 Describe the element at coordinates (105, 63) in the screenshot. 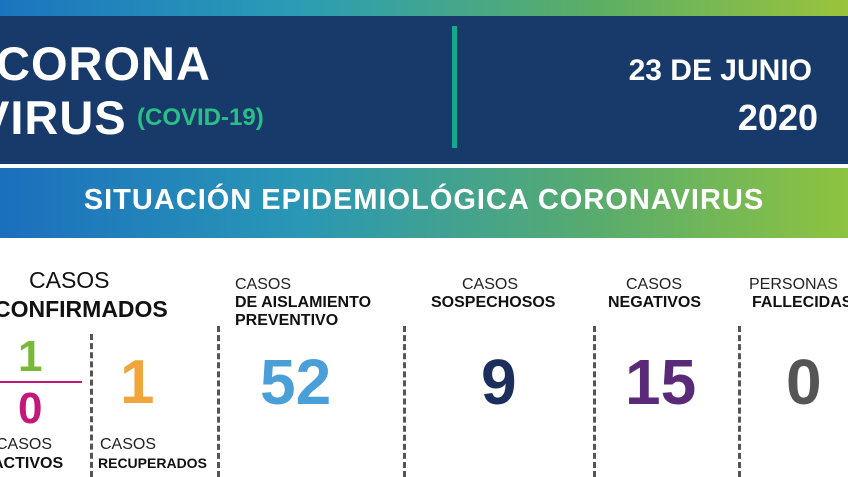

I see `header-title-line1: CORONA` at that location.